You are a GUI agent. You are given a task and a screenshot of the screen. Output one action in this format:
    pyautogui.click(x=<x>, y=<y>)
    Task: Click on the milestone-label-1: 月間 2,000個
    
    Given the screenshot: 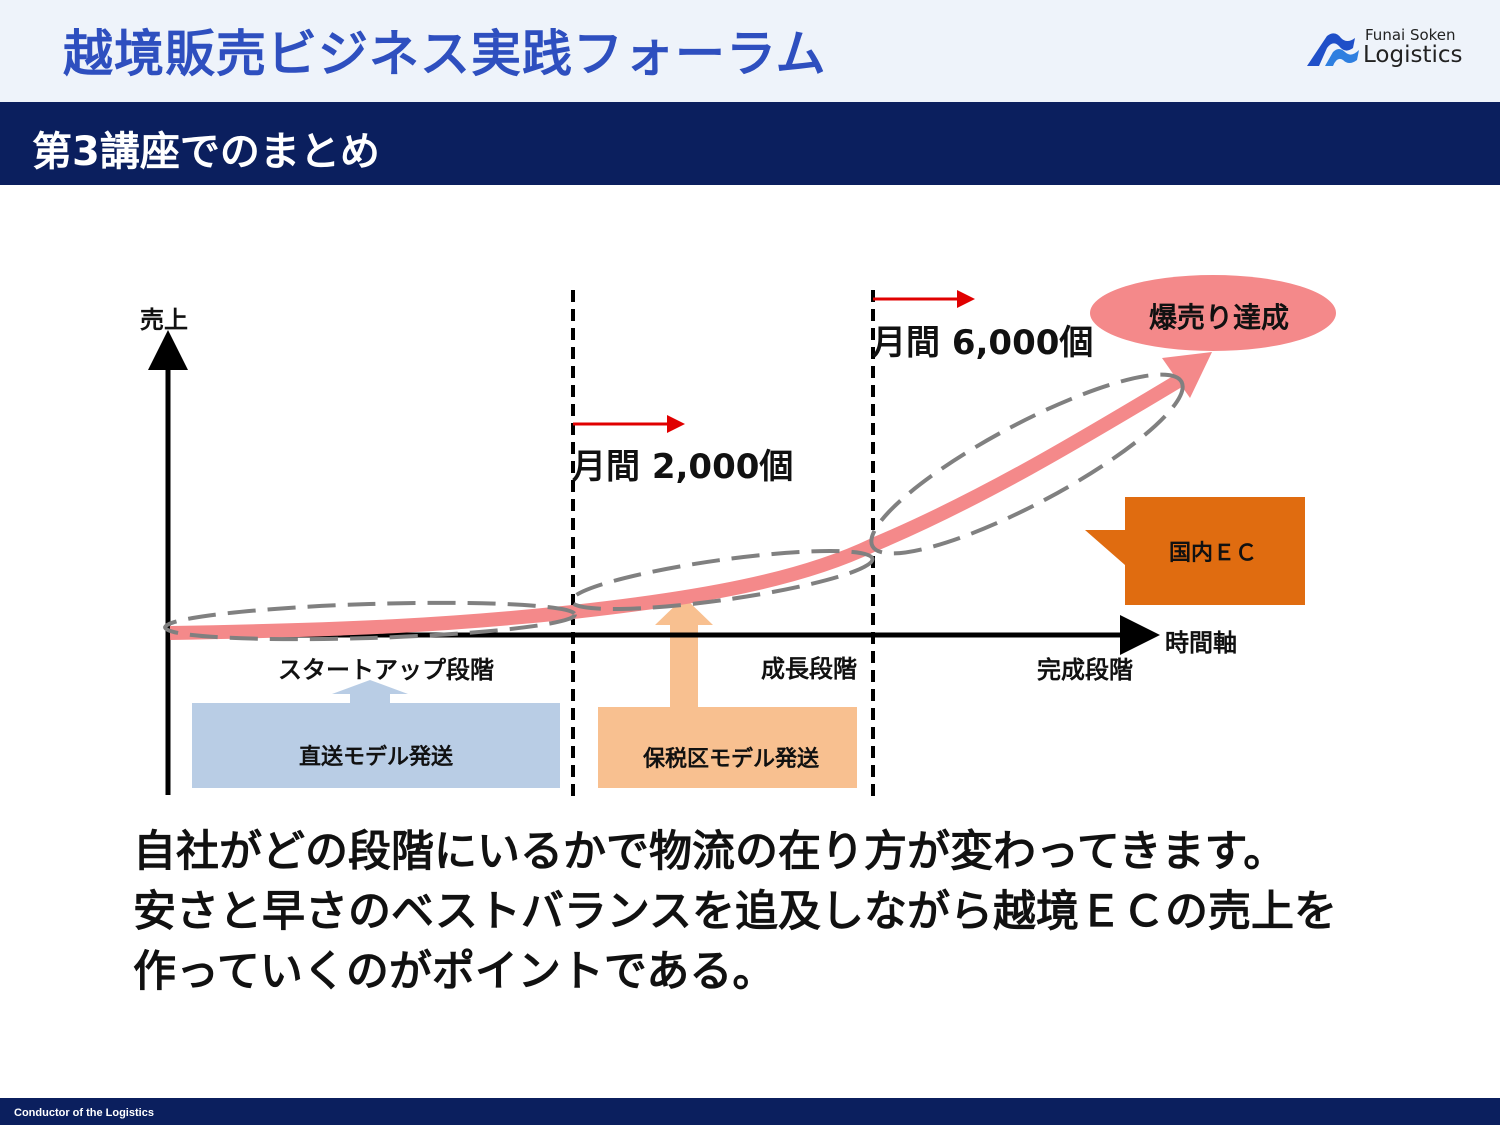 What is the action you would take?
    pyautogui.click(x=682, y=467)
    